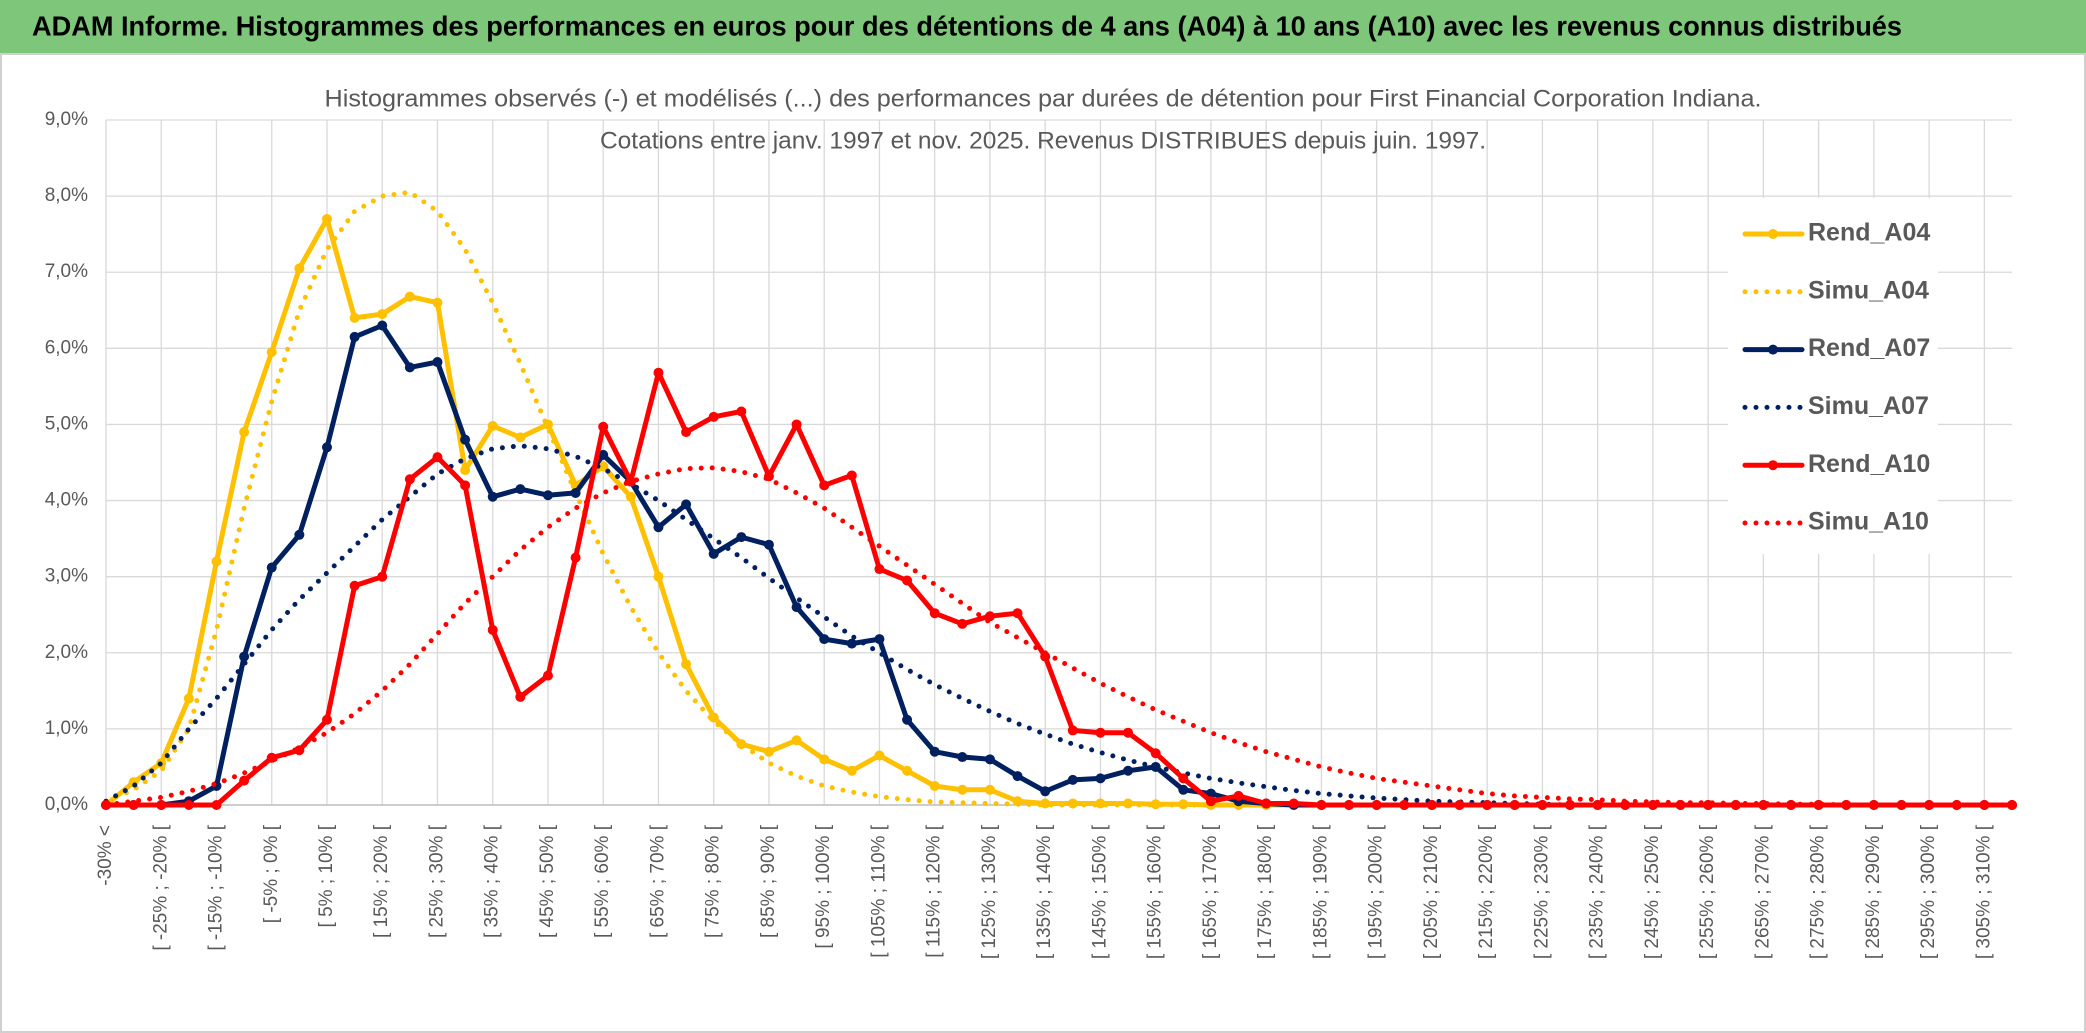  I want to click on y-tick-label: 5,0%, so click(66, 423).